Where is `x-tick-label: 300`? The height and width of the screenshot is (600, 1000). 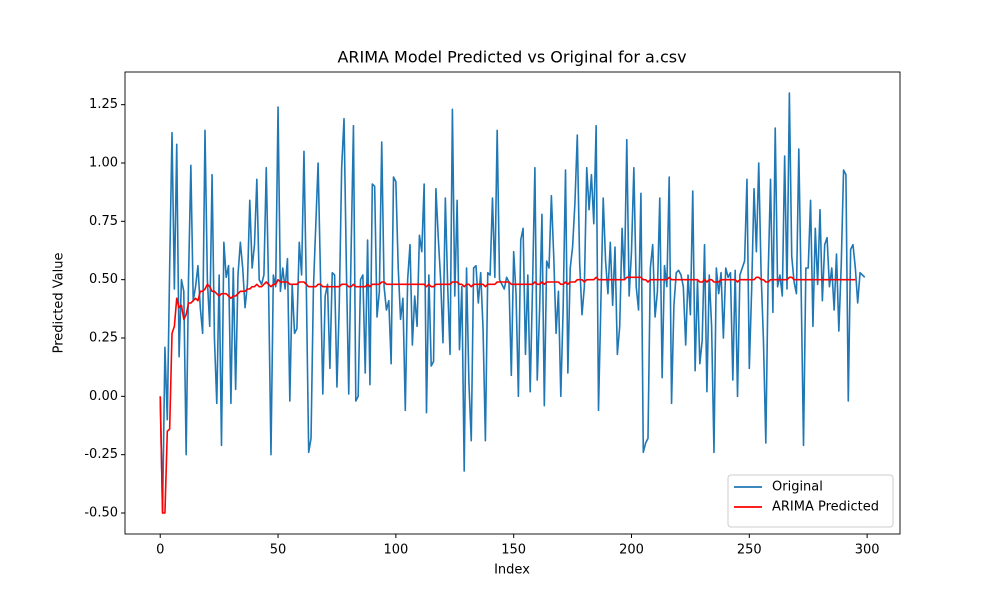
x-tick-label: 300 is located at coordinates (867, 550).